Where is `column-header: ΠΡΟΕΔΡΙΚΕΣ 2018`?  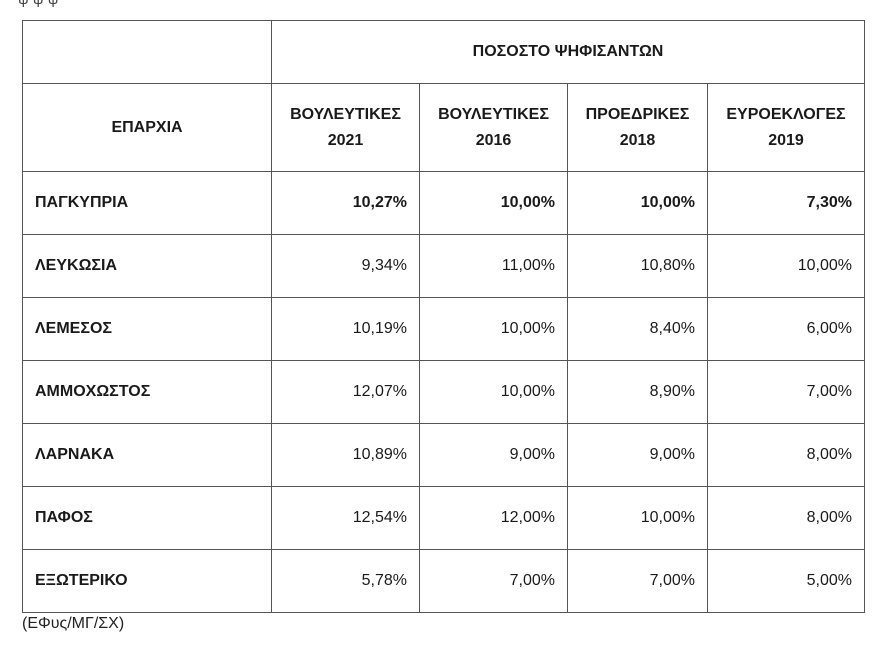 column-header: ΠΡΟΕΔΡΙΚΕΣ 2018 is located at coordinates (637, 127).